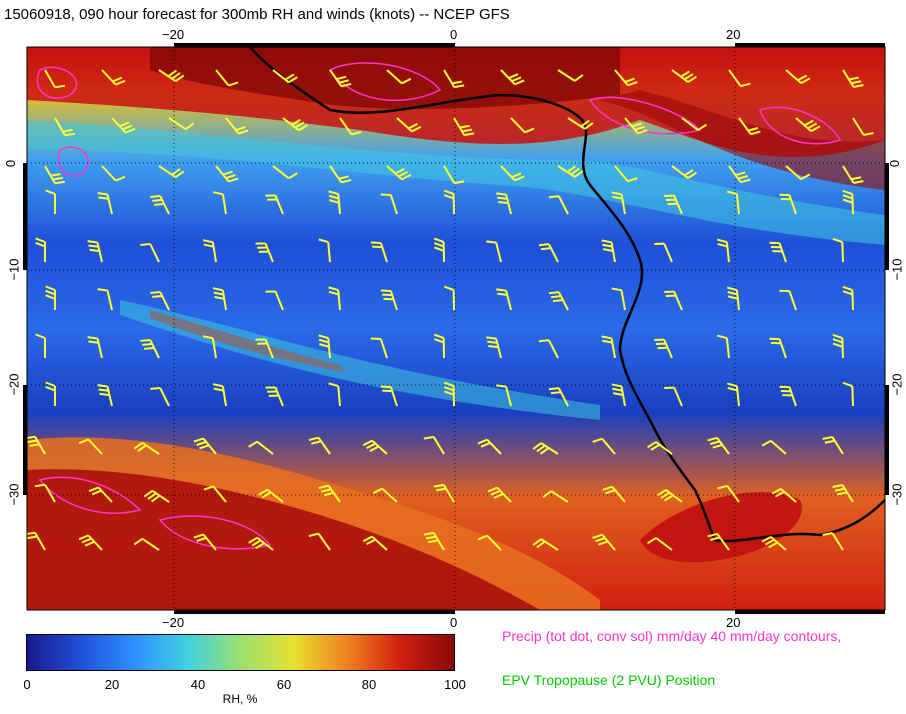 Image resolution: width=906 pixels, height=714 pixels. Describe the element at coordinates (454, 622) in the screenshot. I see `bottom-lon-label: 0` at that location.